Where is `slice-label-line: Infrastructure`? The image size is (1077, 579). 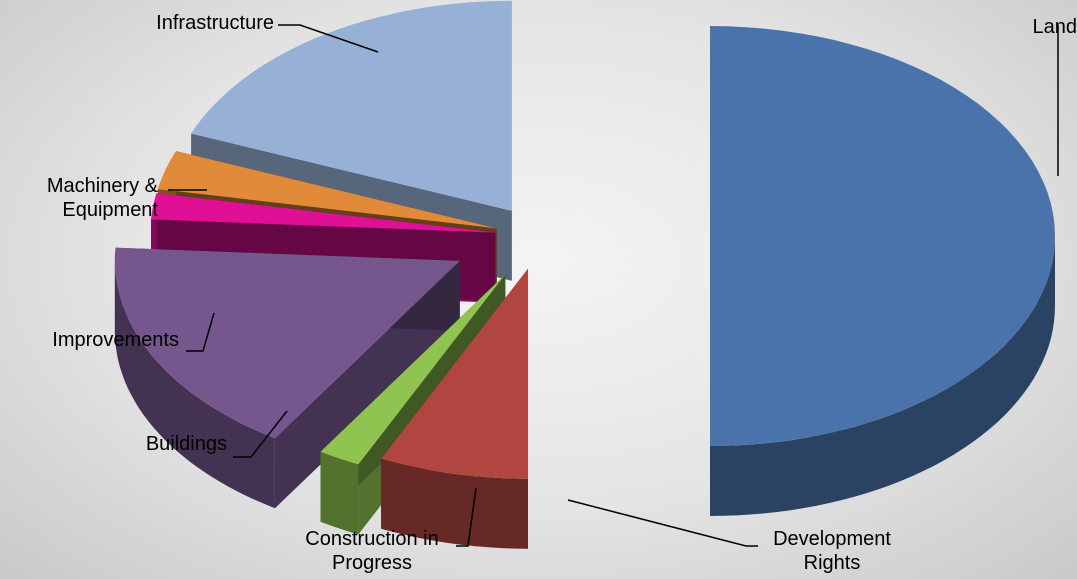 slice-label-line: Infrastructure is located at coordinates (215, 23).